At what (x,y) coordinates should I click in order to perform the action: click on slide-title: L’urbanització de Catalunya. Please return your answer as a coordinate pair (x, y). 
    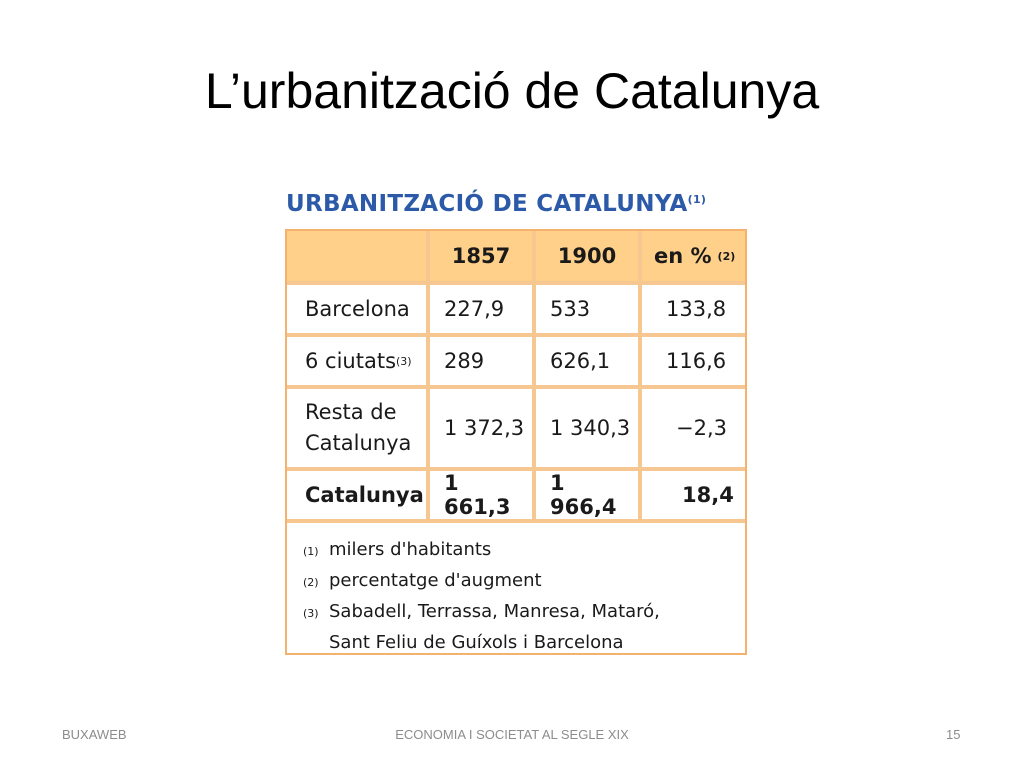
    Looking at the image, I should click on (512, 91).